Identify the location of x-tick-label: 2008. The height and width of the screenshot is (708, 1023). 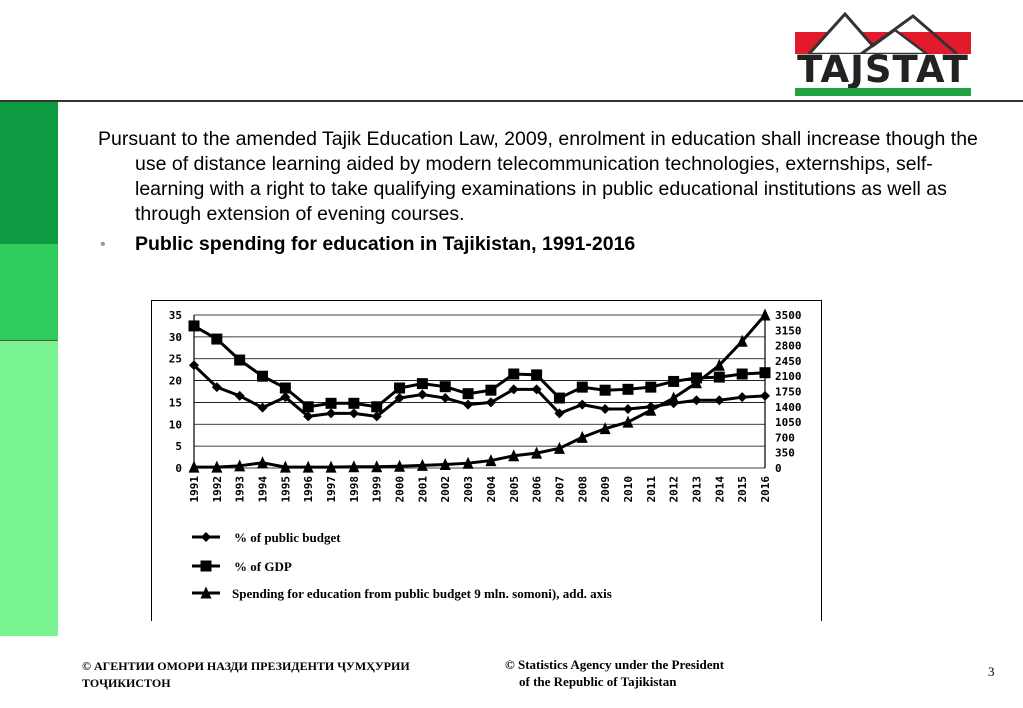
(582, 489).